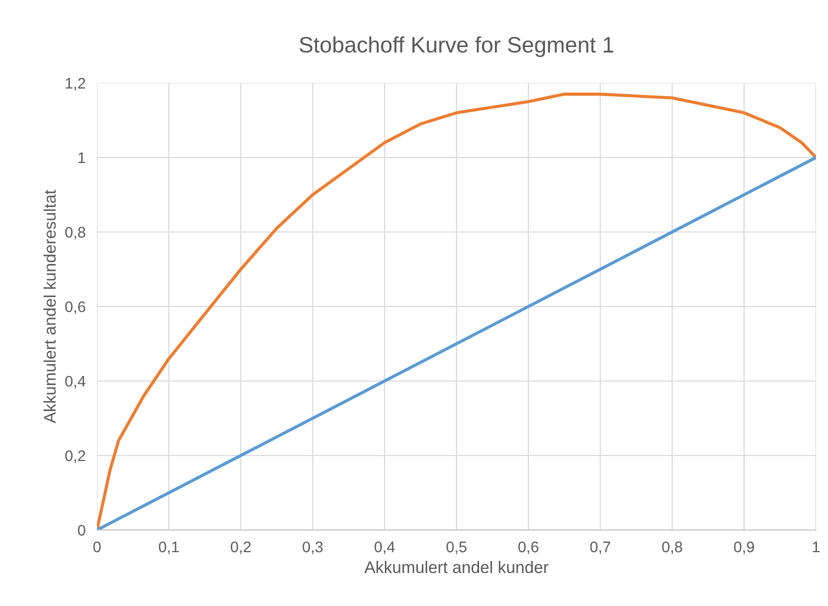  Describe the element at coordinates (672, 548) in the screenshot. I see `x-tick-label: 0,8` at that location.